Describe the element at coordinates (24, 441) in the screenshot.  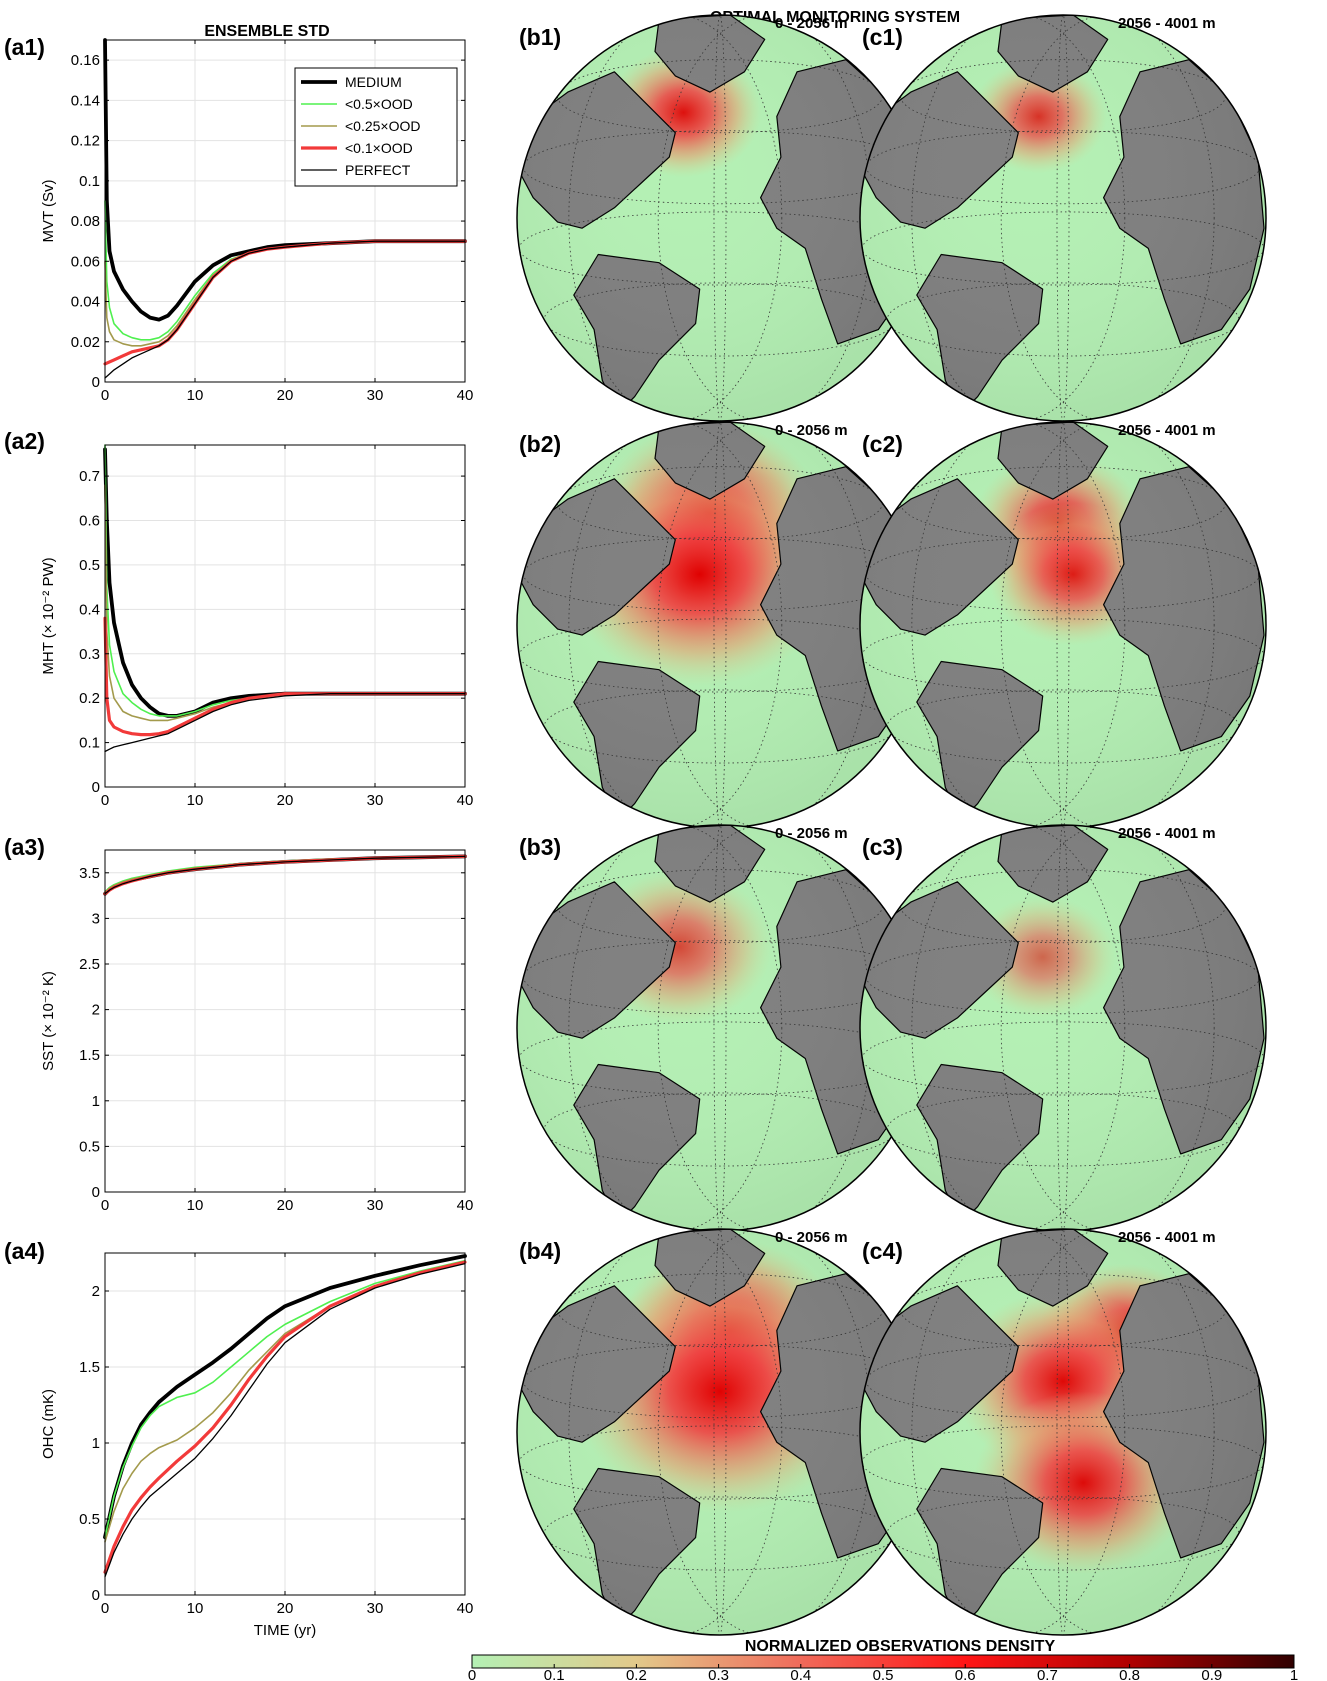
I see `panel-label: (a2)` at that location.